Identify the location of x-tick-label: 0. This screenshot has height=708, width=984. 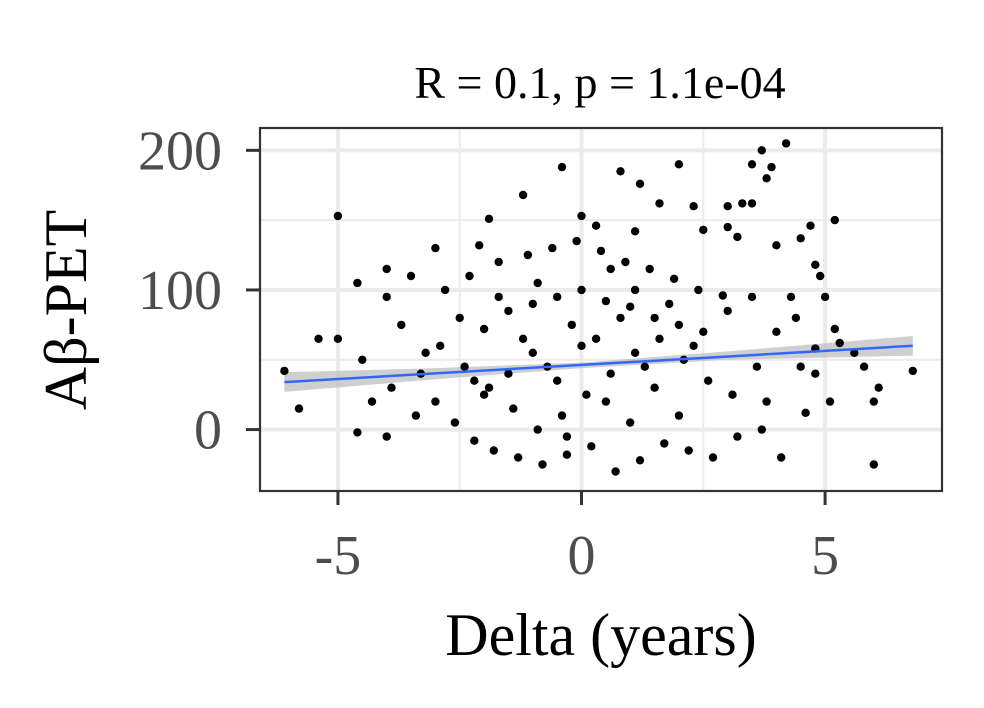
(582, 556).